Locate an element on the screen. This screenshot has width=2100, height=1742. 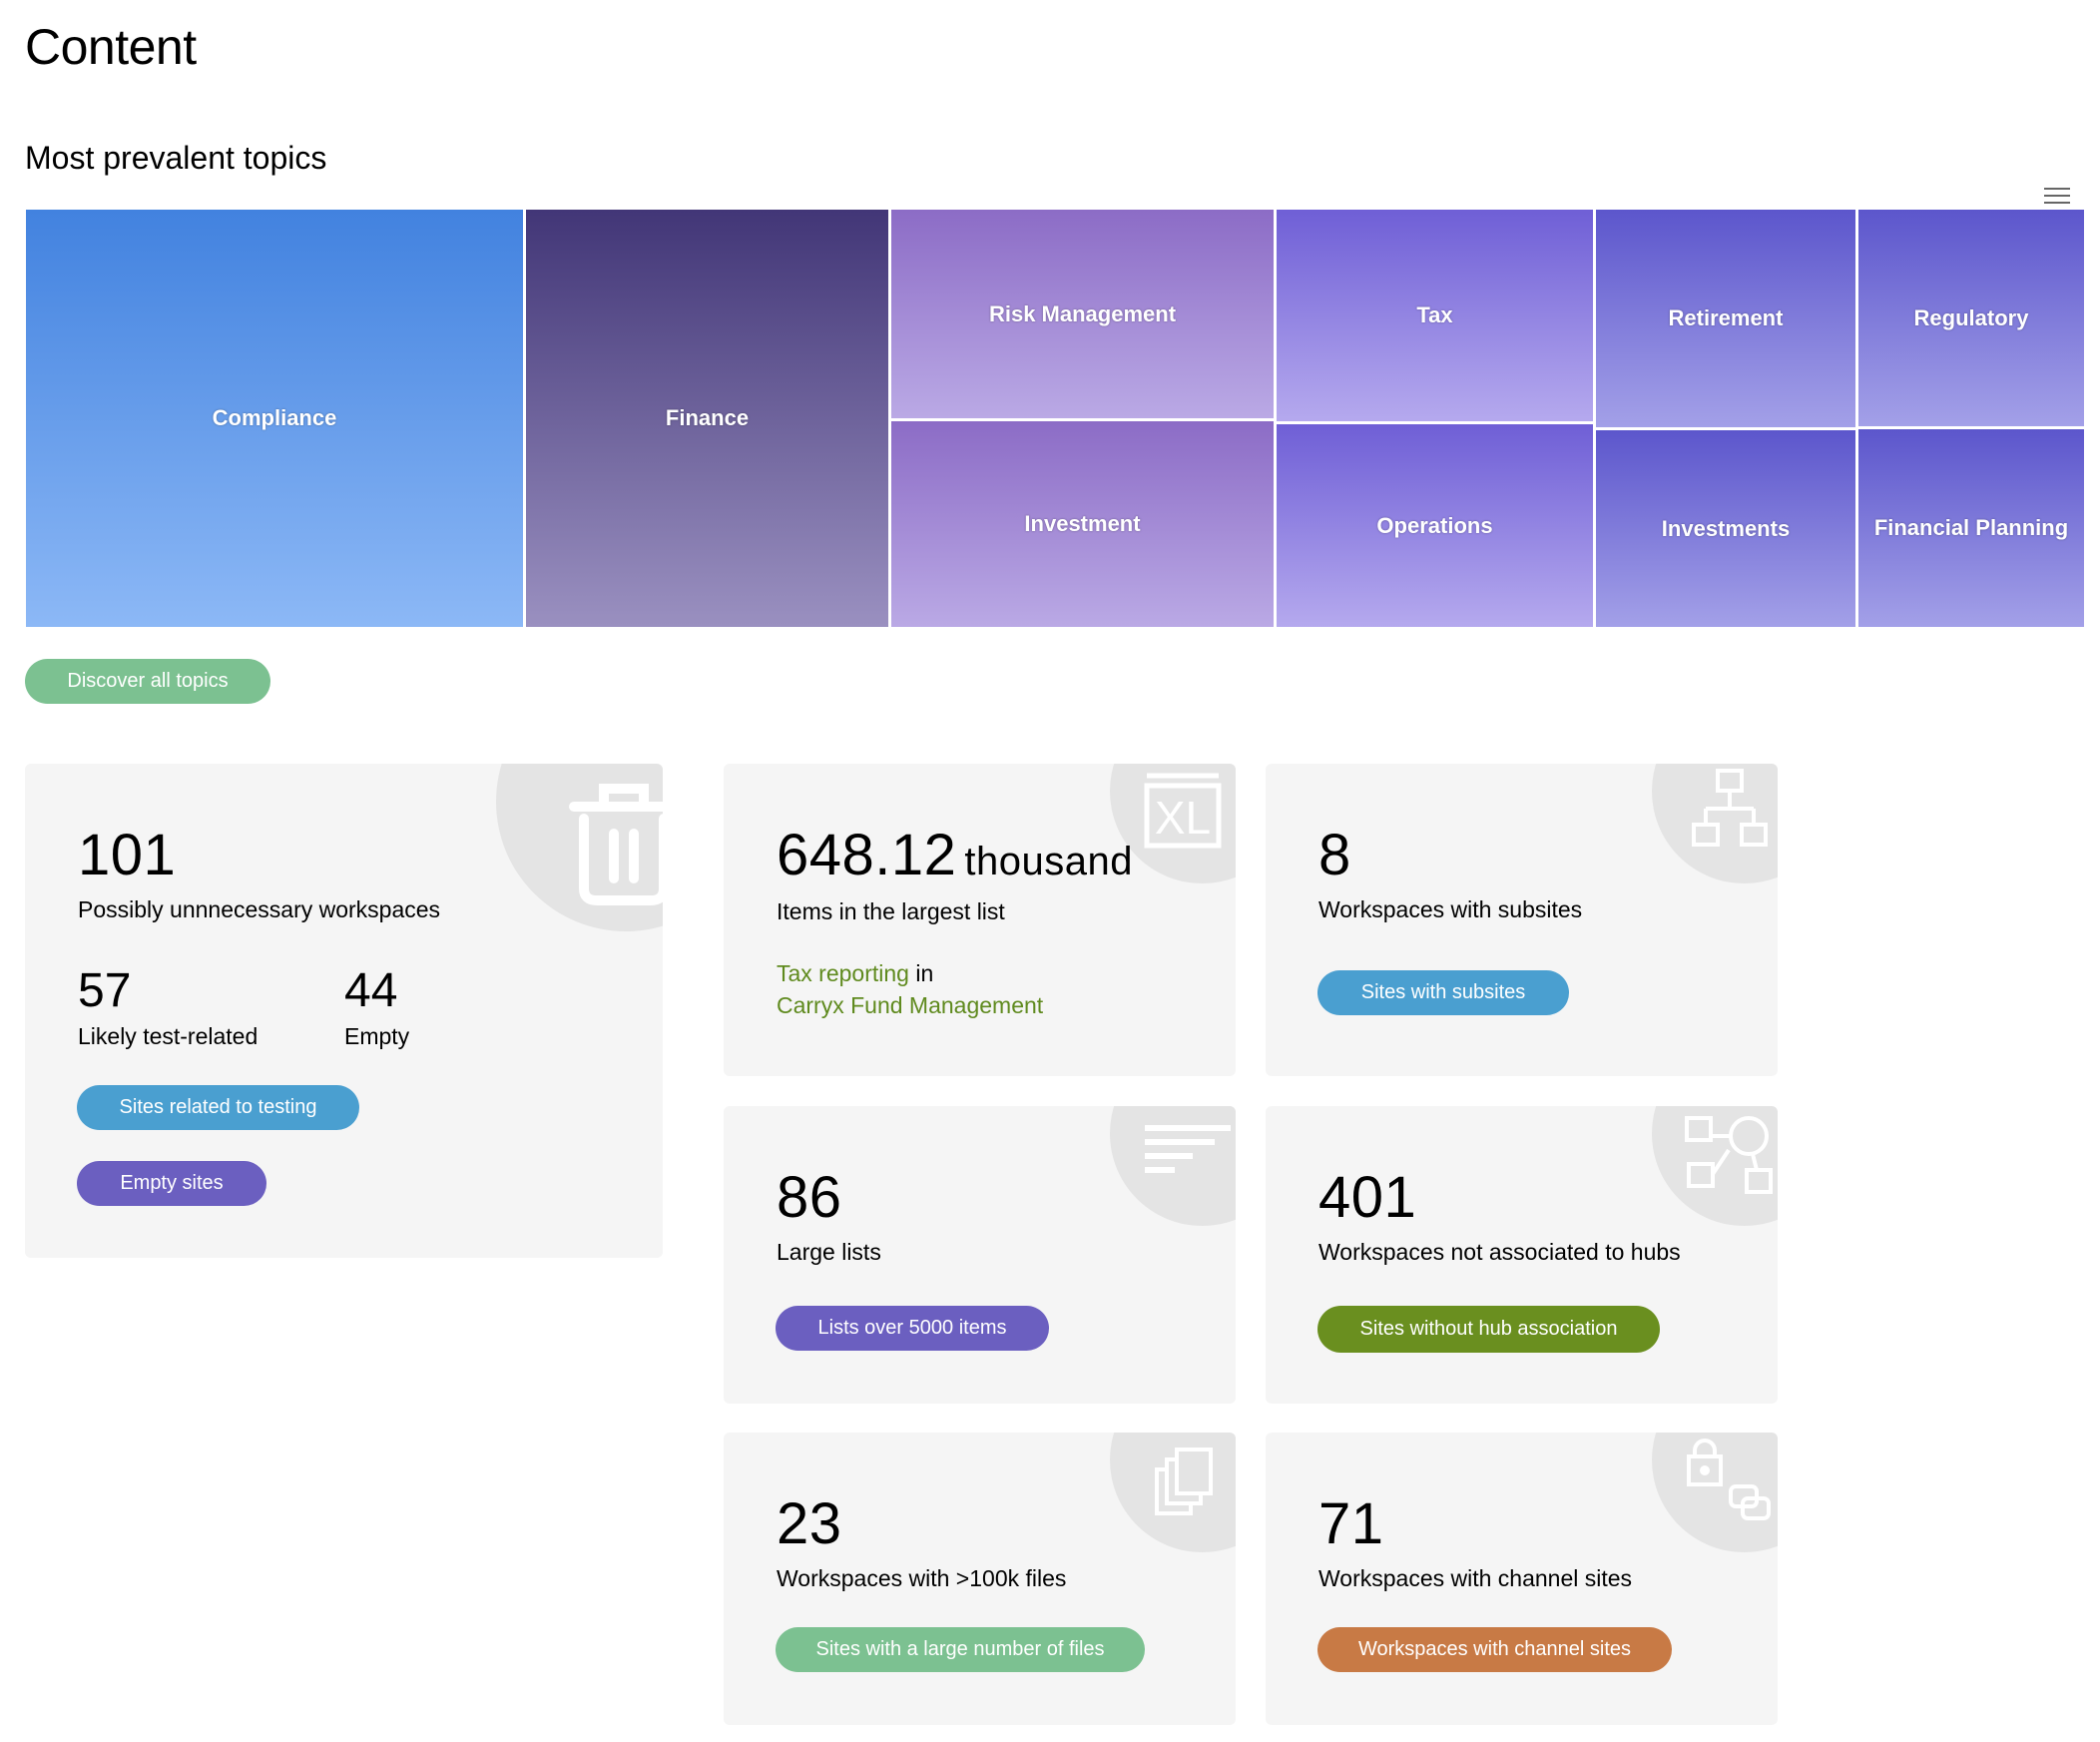
largest-list-location: Tax reporting in is located at coordinates (855, 973).